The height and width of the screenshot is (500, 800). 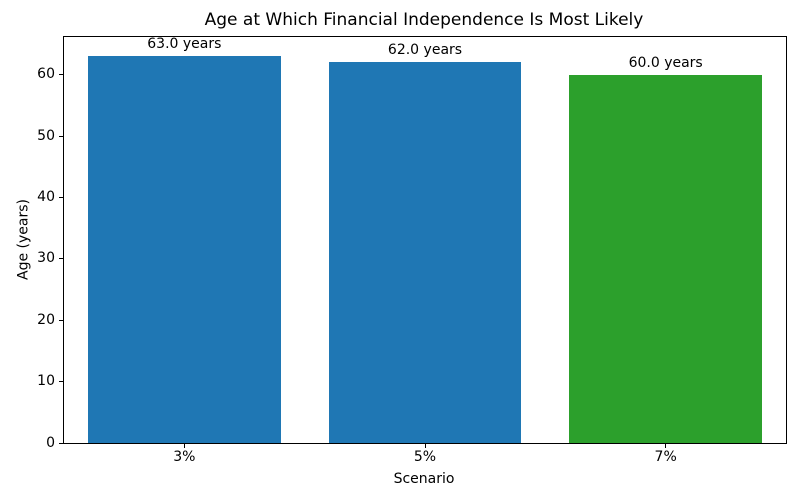 I want to click on bar-value-label: 63.0 years, so click(x=184, y=44).